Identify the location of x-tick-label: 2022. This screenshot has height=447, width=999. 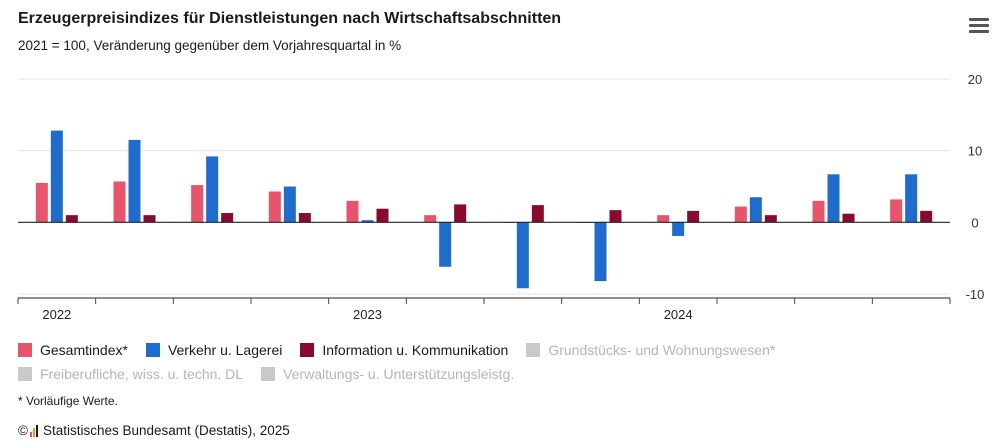
(56, 314).